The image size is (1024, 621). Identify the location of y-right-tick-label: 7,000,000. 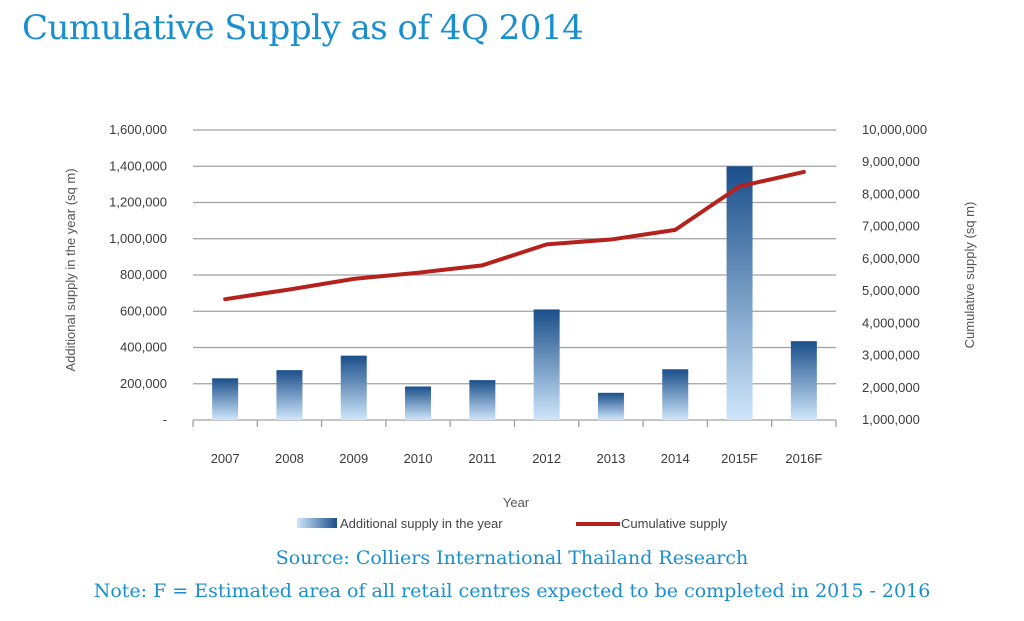
(891, 226).